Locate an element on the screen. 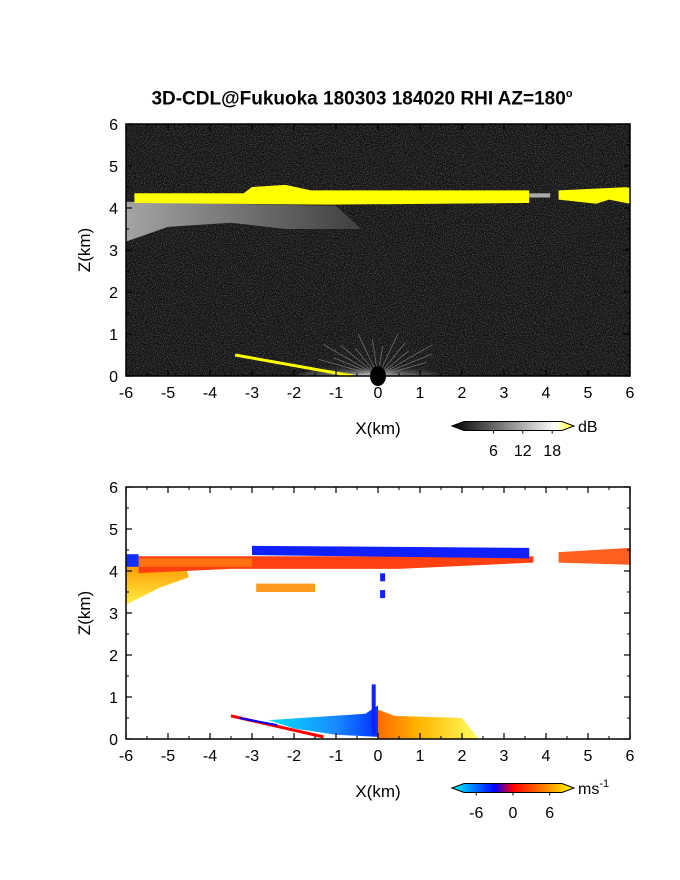 The height and width of the screenshot is (880, 680). west-edge-blue is located at coordinates (132, 560).